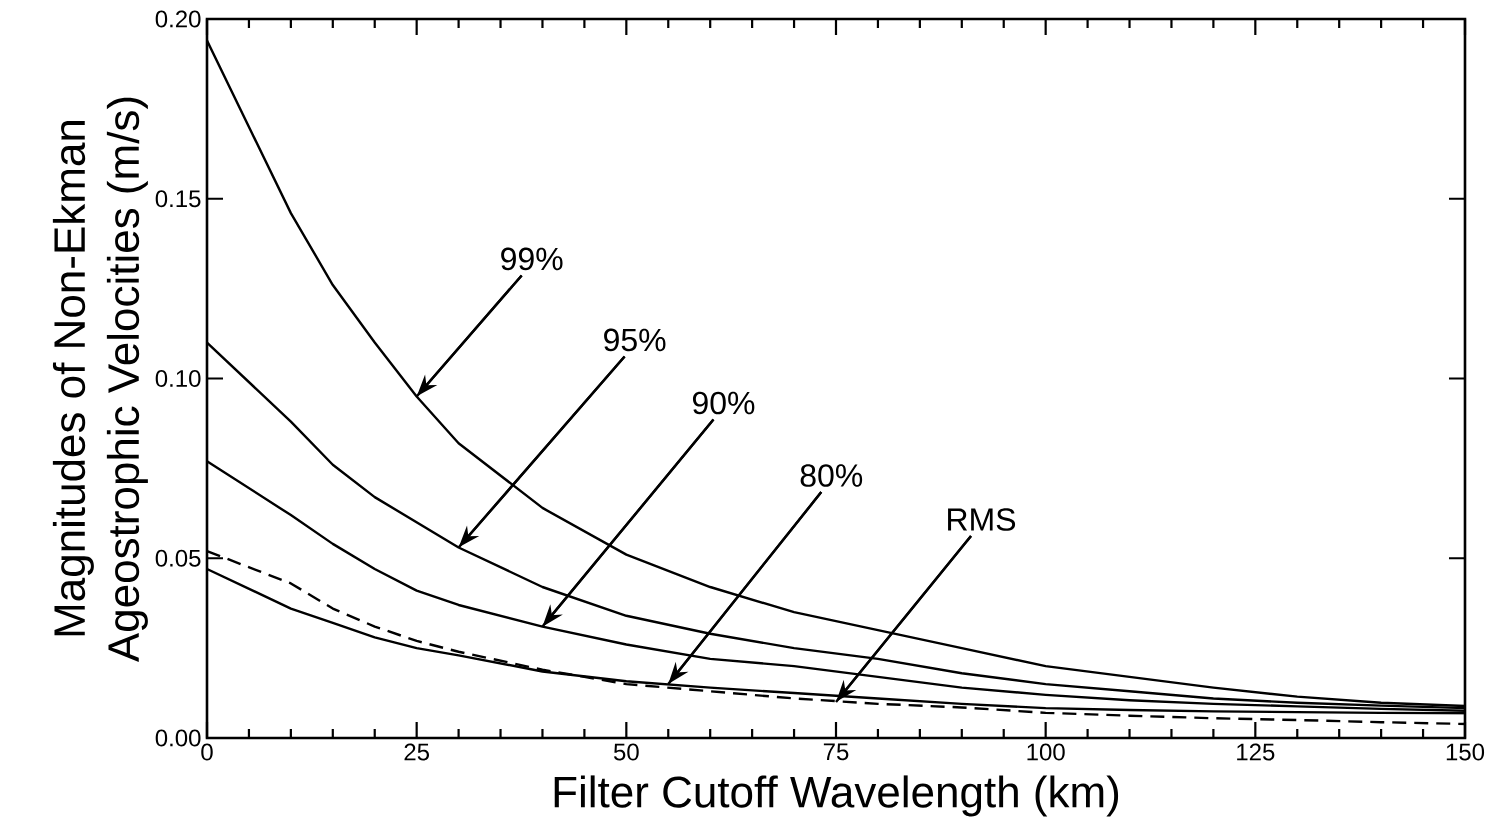  Describe the element at coordinates (1256, 752) in the screenshot. I see `x-tick-label: 125` at that location.